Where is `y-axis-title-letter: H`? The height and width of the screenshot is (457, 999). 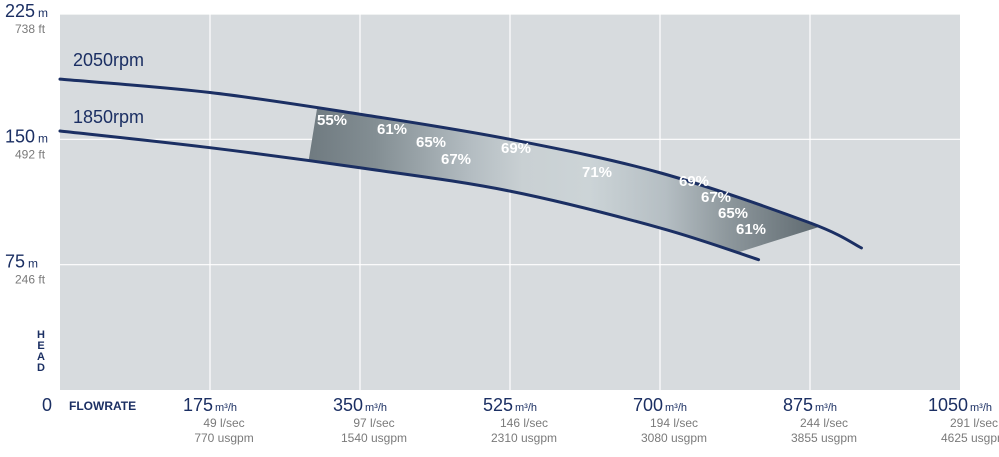
y-axis-title-letter: H is located at coordinates (41, 335).